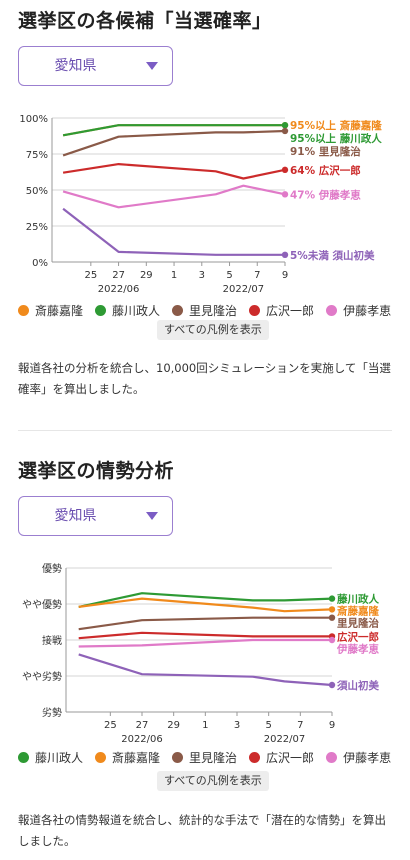 Image resolution: width=410 pixels, height=860 pixels. Describe the element at coordinates (358, 636) in the screenshot. I see `series-end-label: 広沢一郎` at that location.